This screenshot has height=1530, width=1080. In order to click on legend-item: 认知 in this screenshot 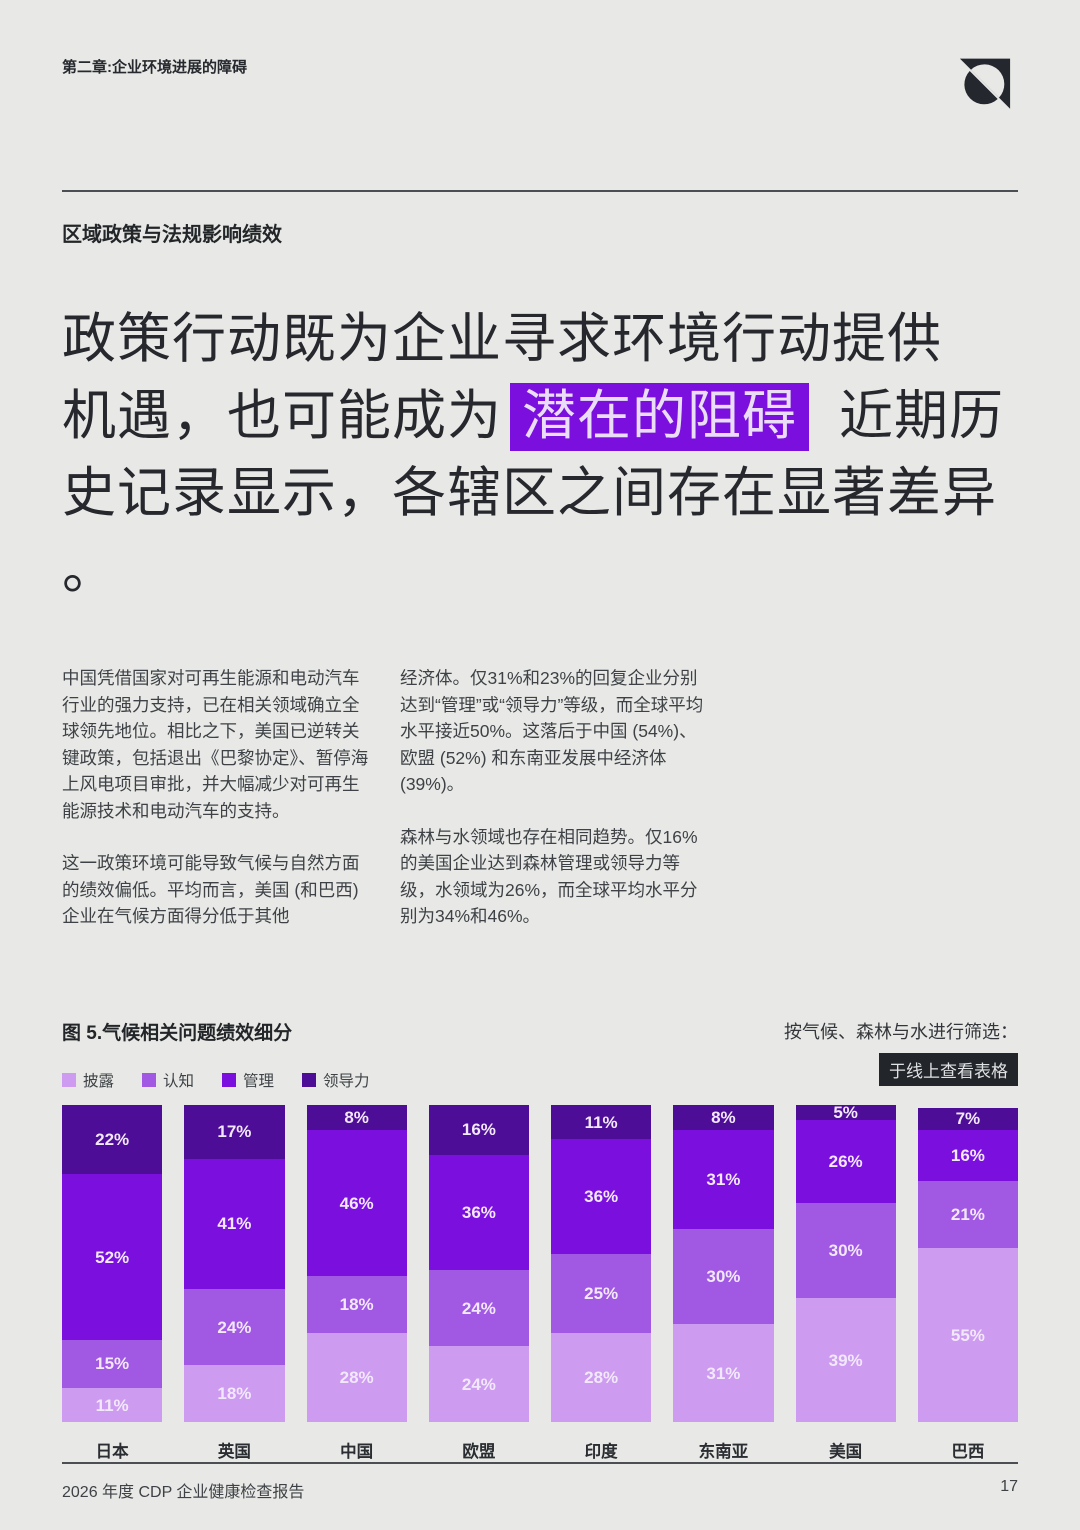, I will do `click(168, 1080)`.